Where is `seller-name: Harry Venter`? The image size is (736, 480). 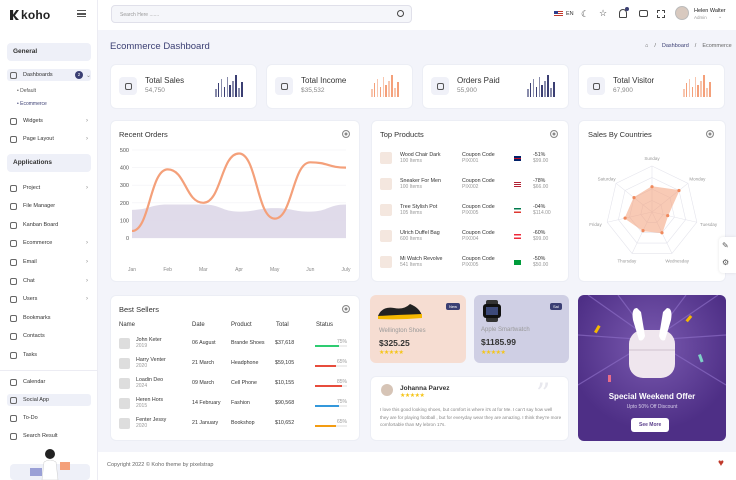 seller-name: Harry Venter is located at coordinates (151, 360).